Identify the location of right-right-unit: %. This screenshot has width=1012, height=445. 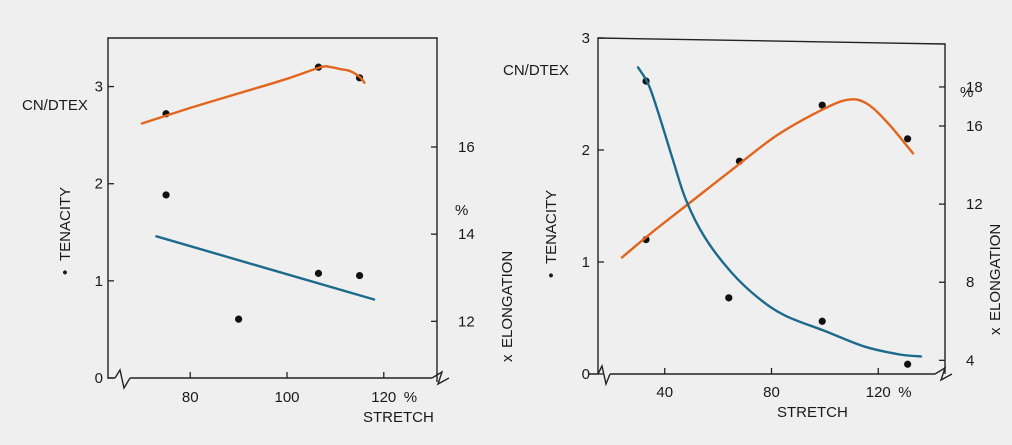
(966, 92).